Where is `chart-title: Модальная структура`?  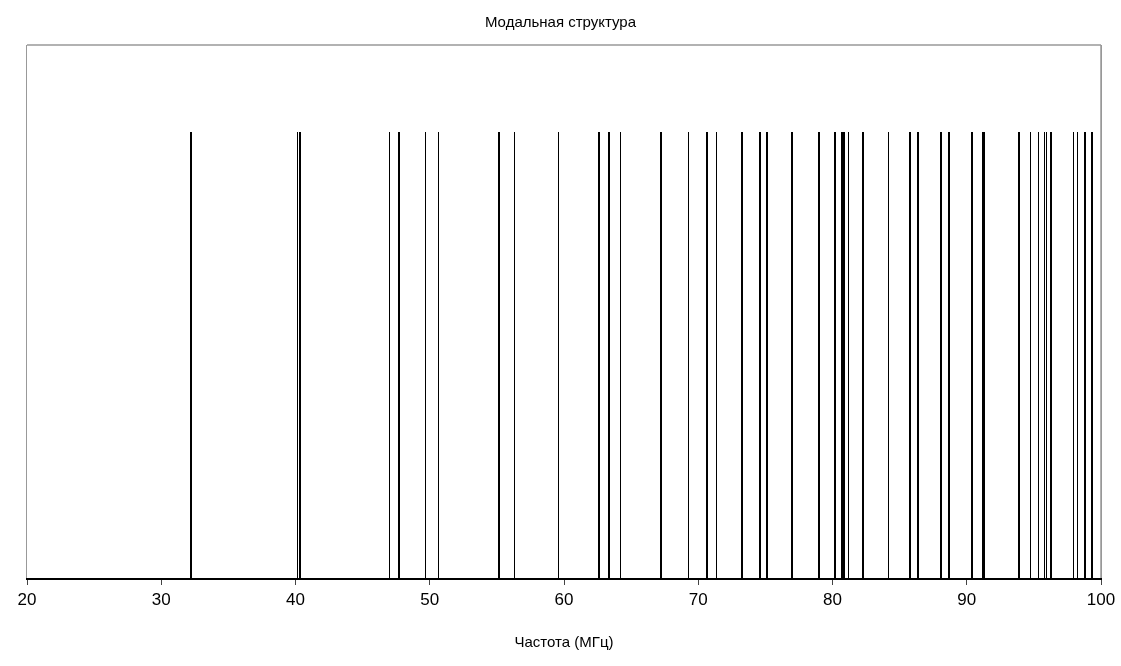 chart-title: Модальная структура is located at coordinates (560, 22).